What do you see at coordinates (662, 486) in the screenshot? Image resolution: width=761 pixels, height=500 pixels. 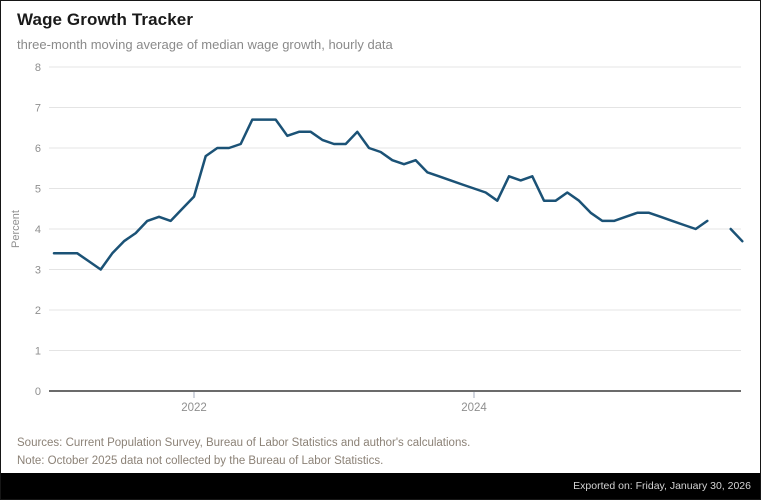 I see `export-date-label: Exported on: Friday, January 30, 2026` at bounding box center [662, 486].